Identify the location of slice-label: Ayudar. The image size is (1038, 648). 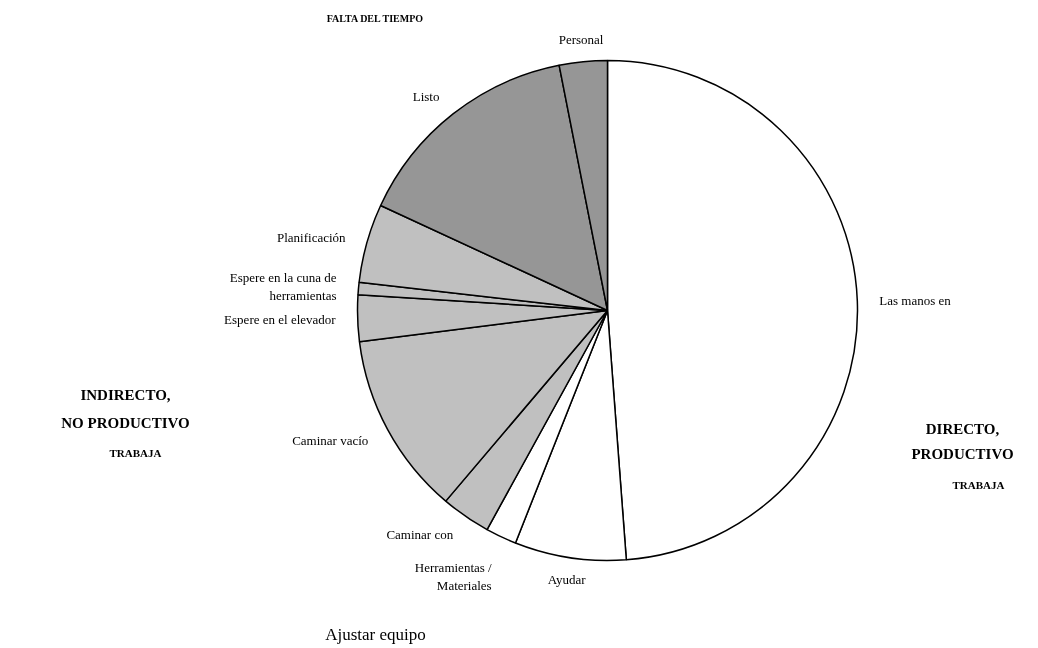
(567, 579).